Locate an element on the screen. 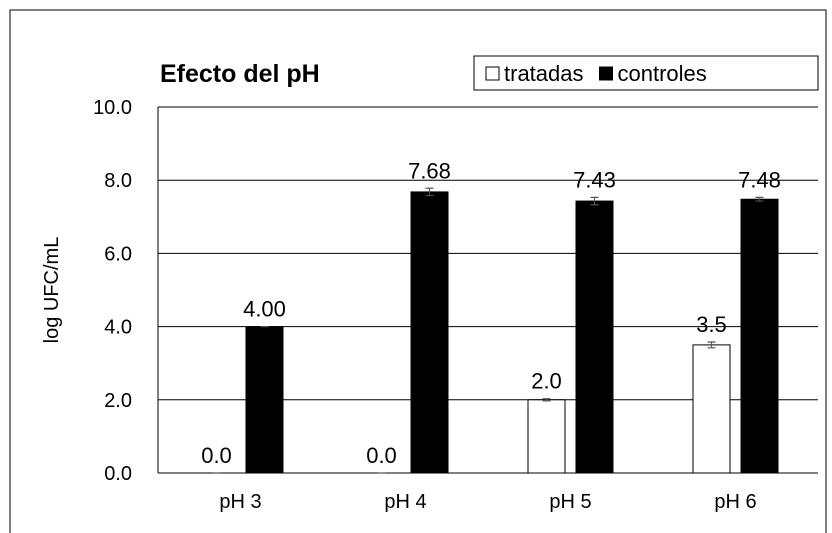  y-tick-label: 8.0 is located at coordinates (118, 181).